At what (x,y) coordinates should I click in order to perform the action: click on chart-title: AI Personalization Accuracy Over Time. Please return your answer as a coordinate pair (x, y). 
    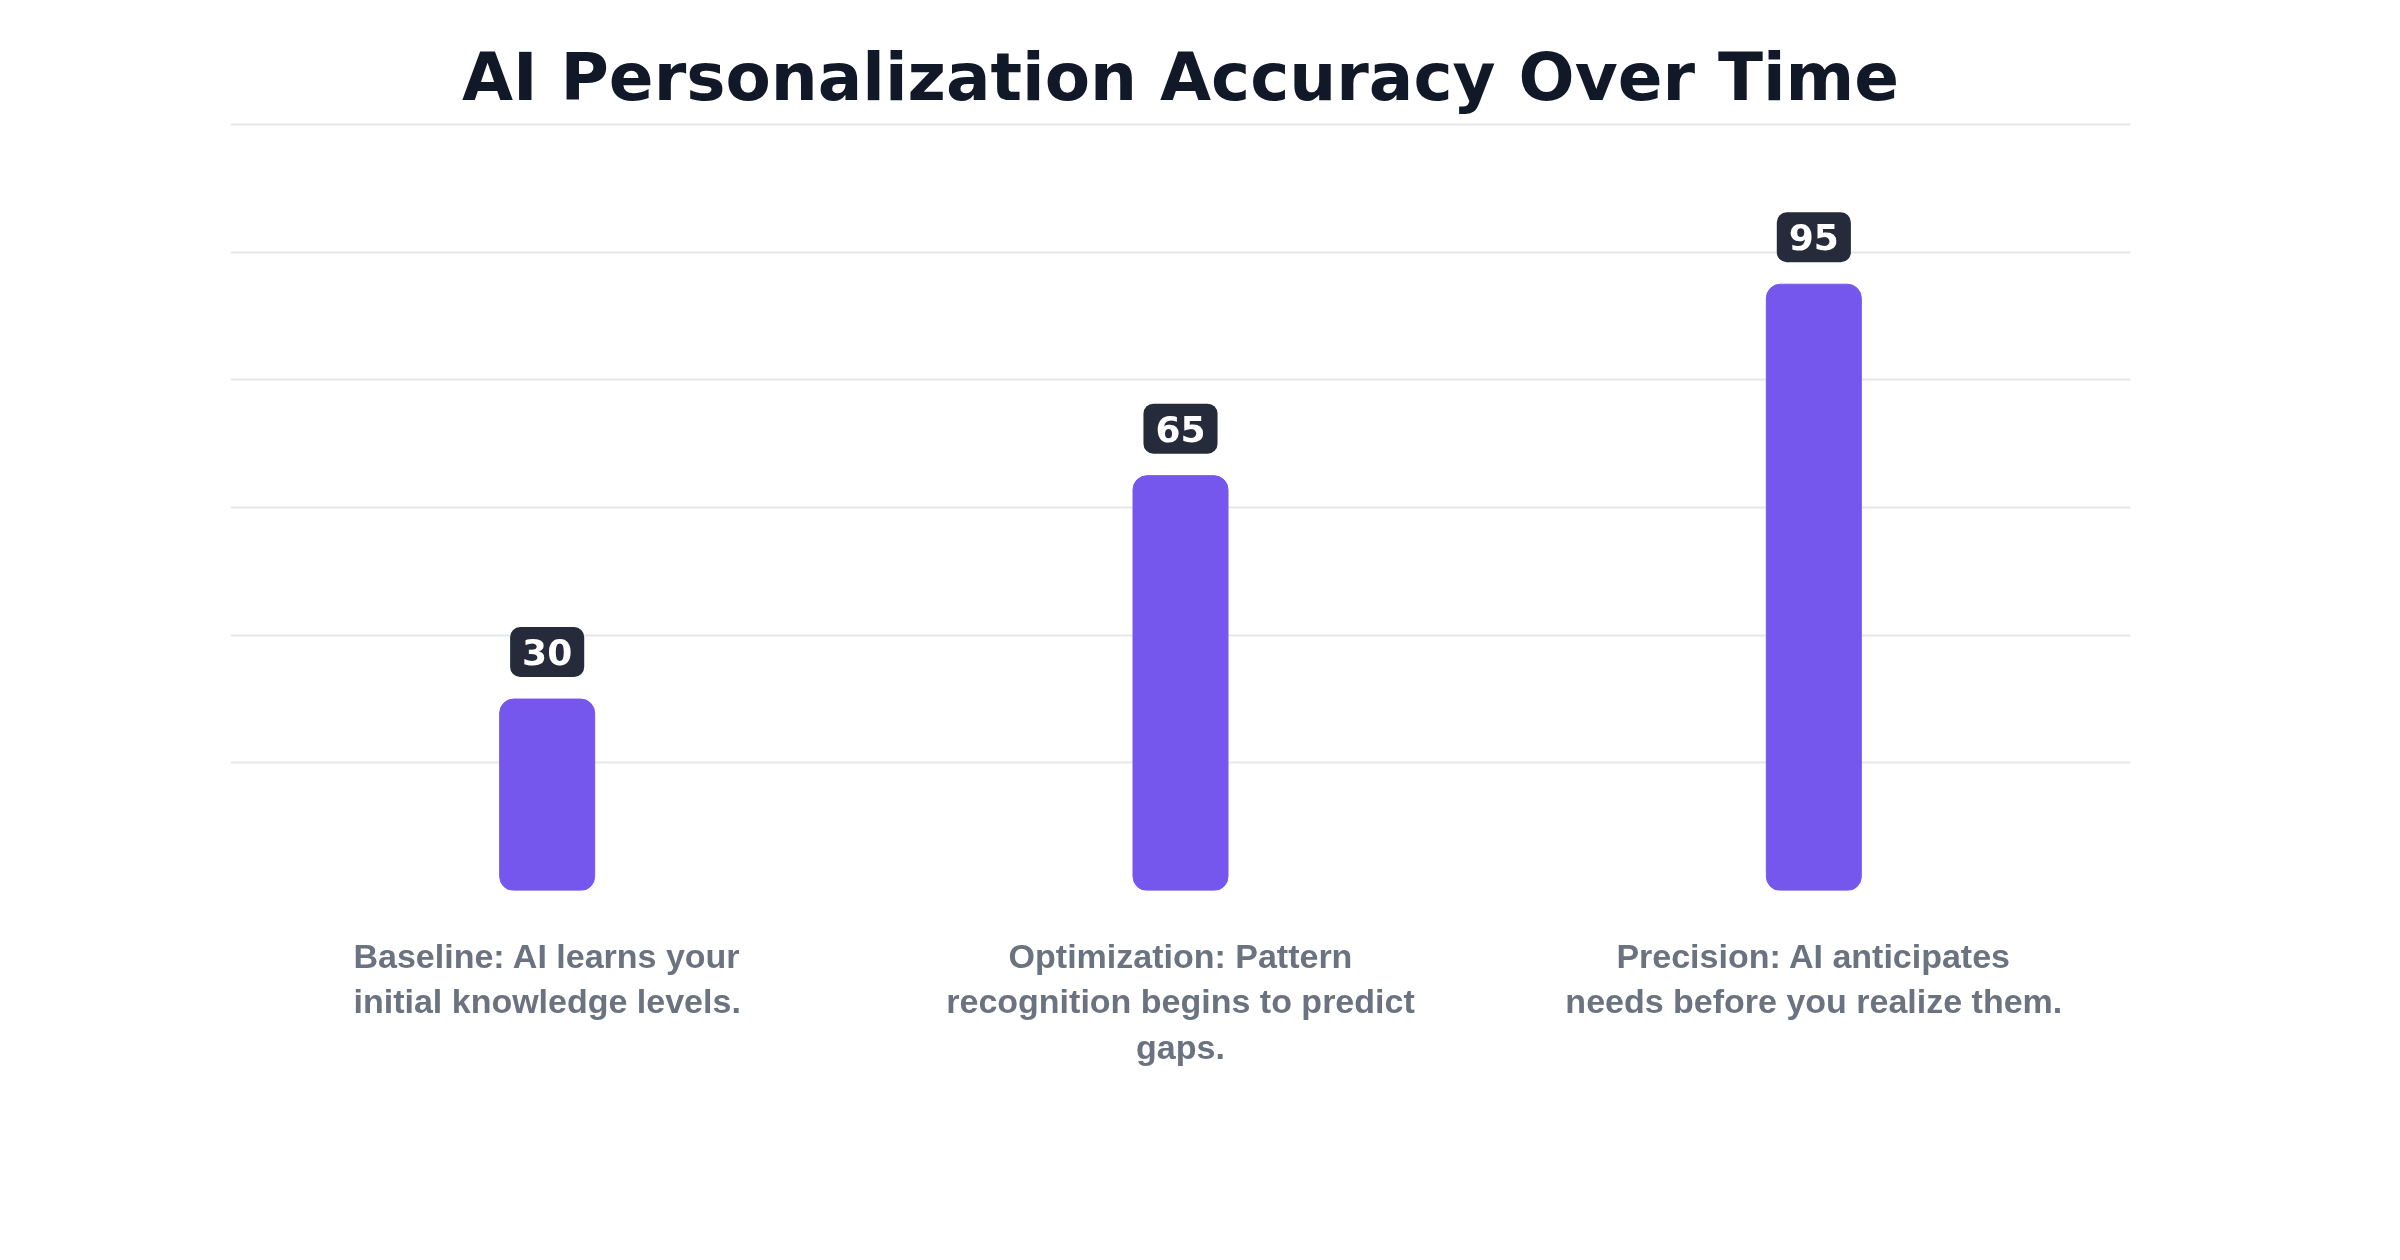
    Looking at the image, I should click on (1180, 77).